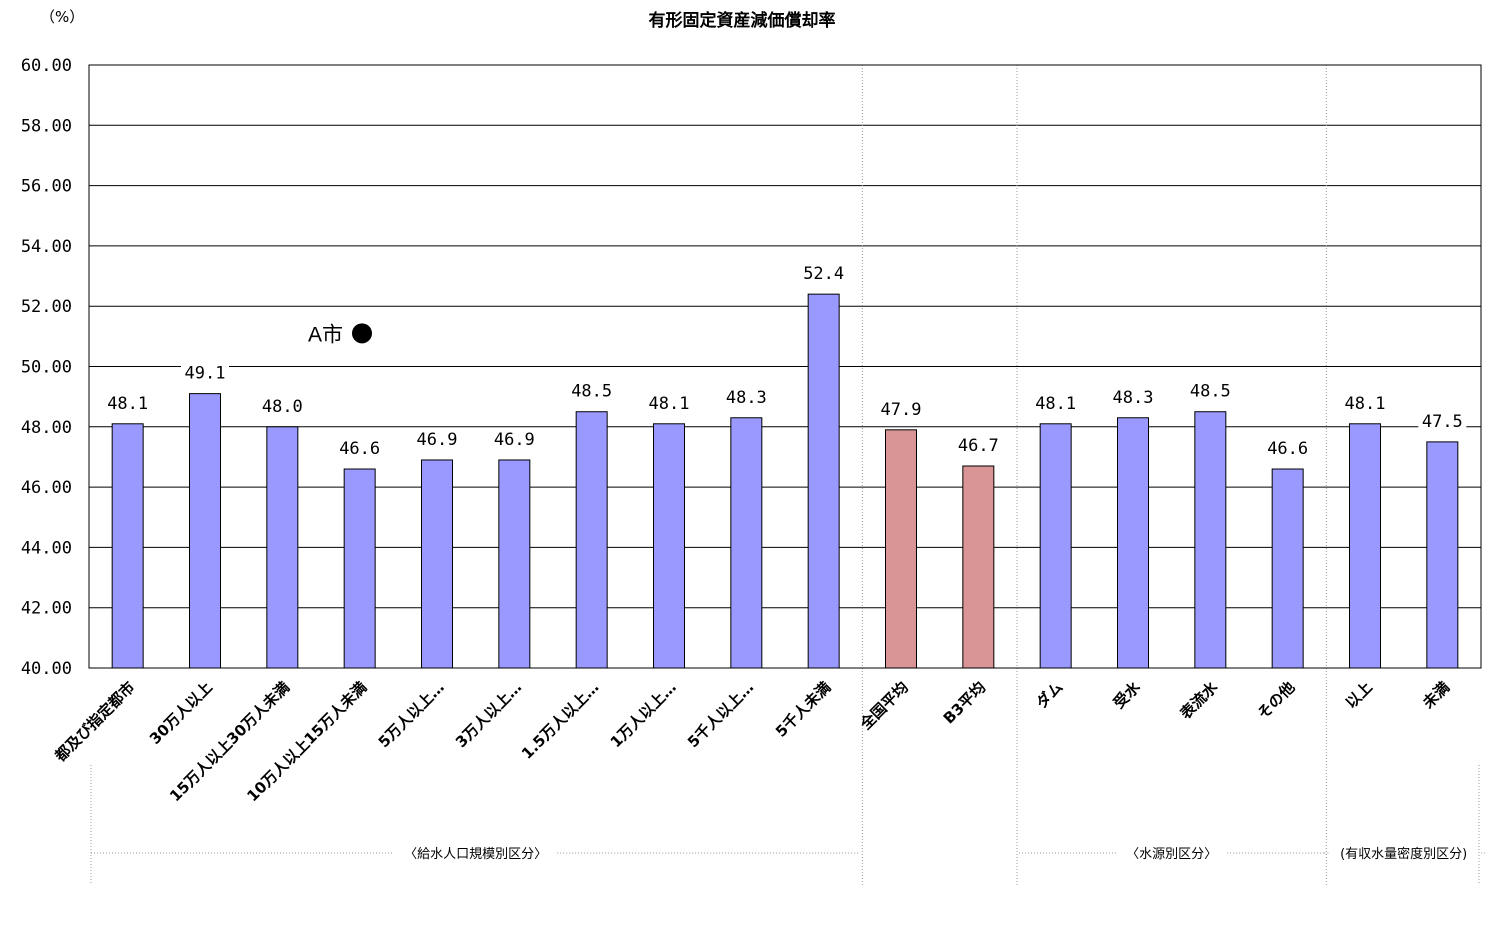 Image resolution: width=1499 pixels, height=927 pixels. What do you see at coordinates (964, 702) in the screenshot?
I see `category-label: B3平均` at bounding box center [964, 702].